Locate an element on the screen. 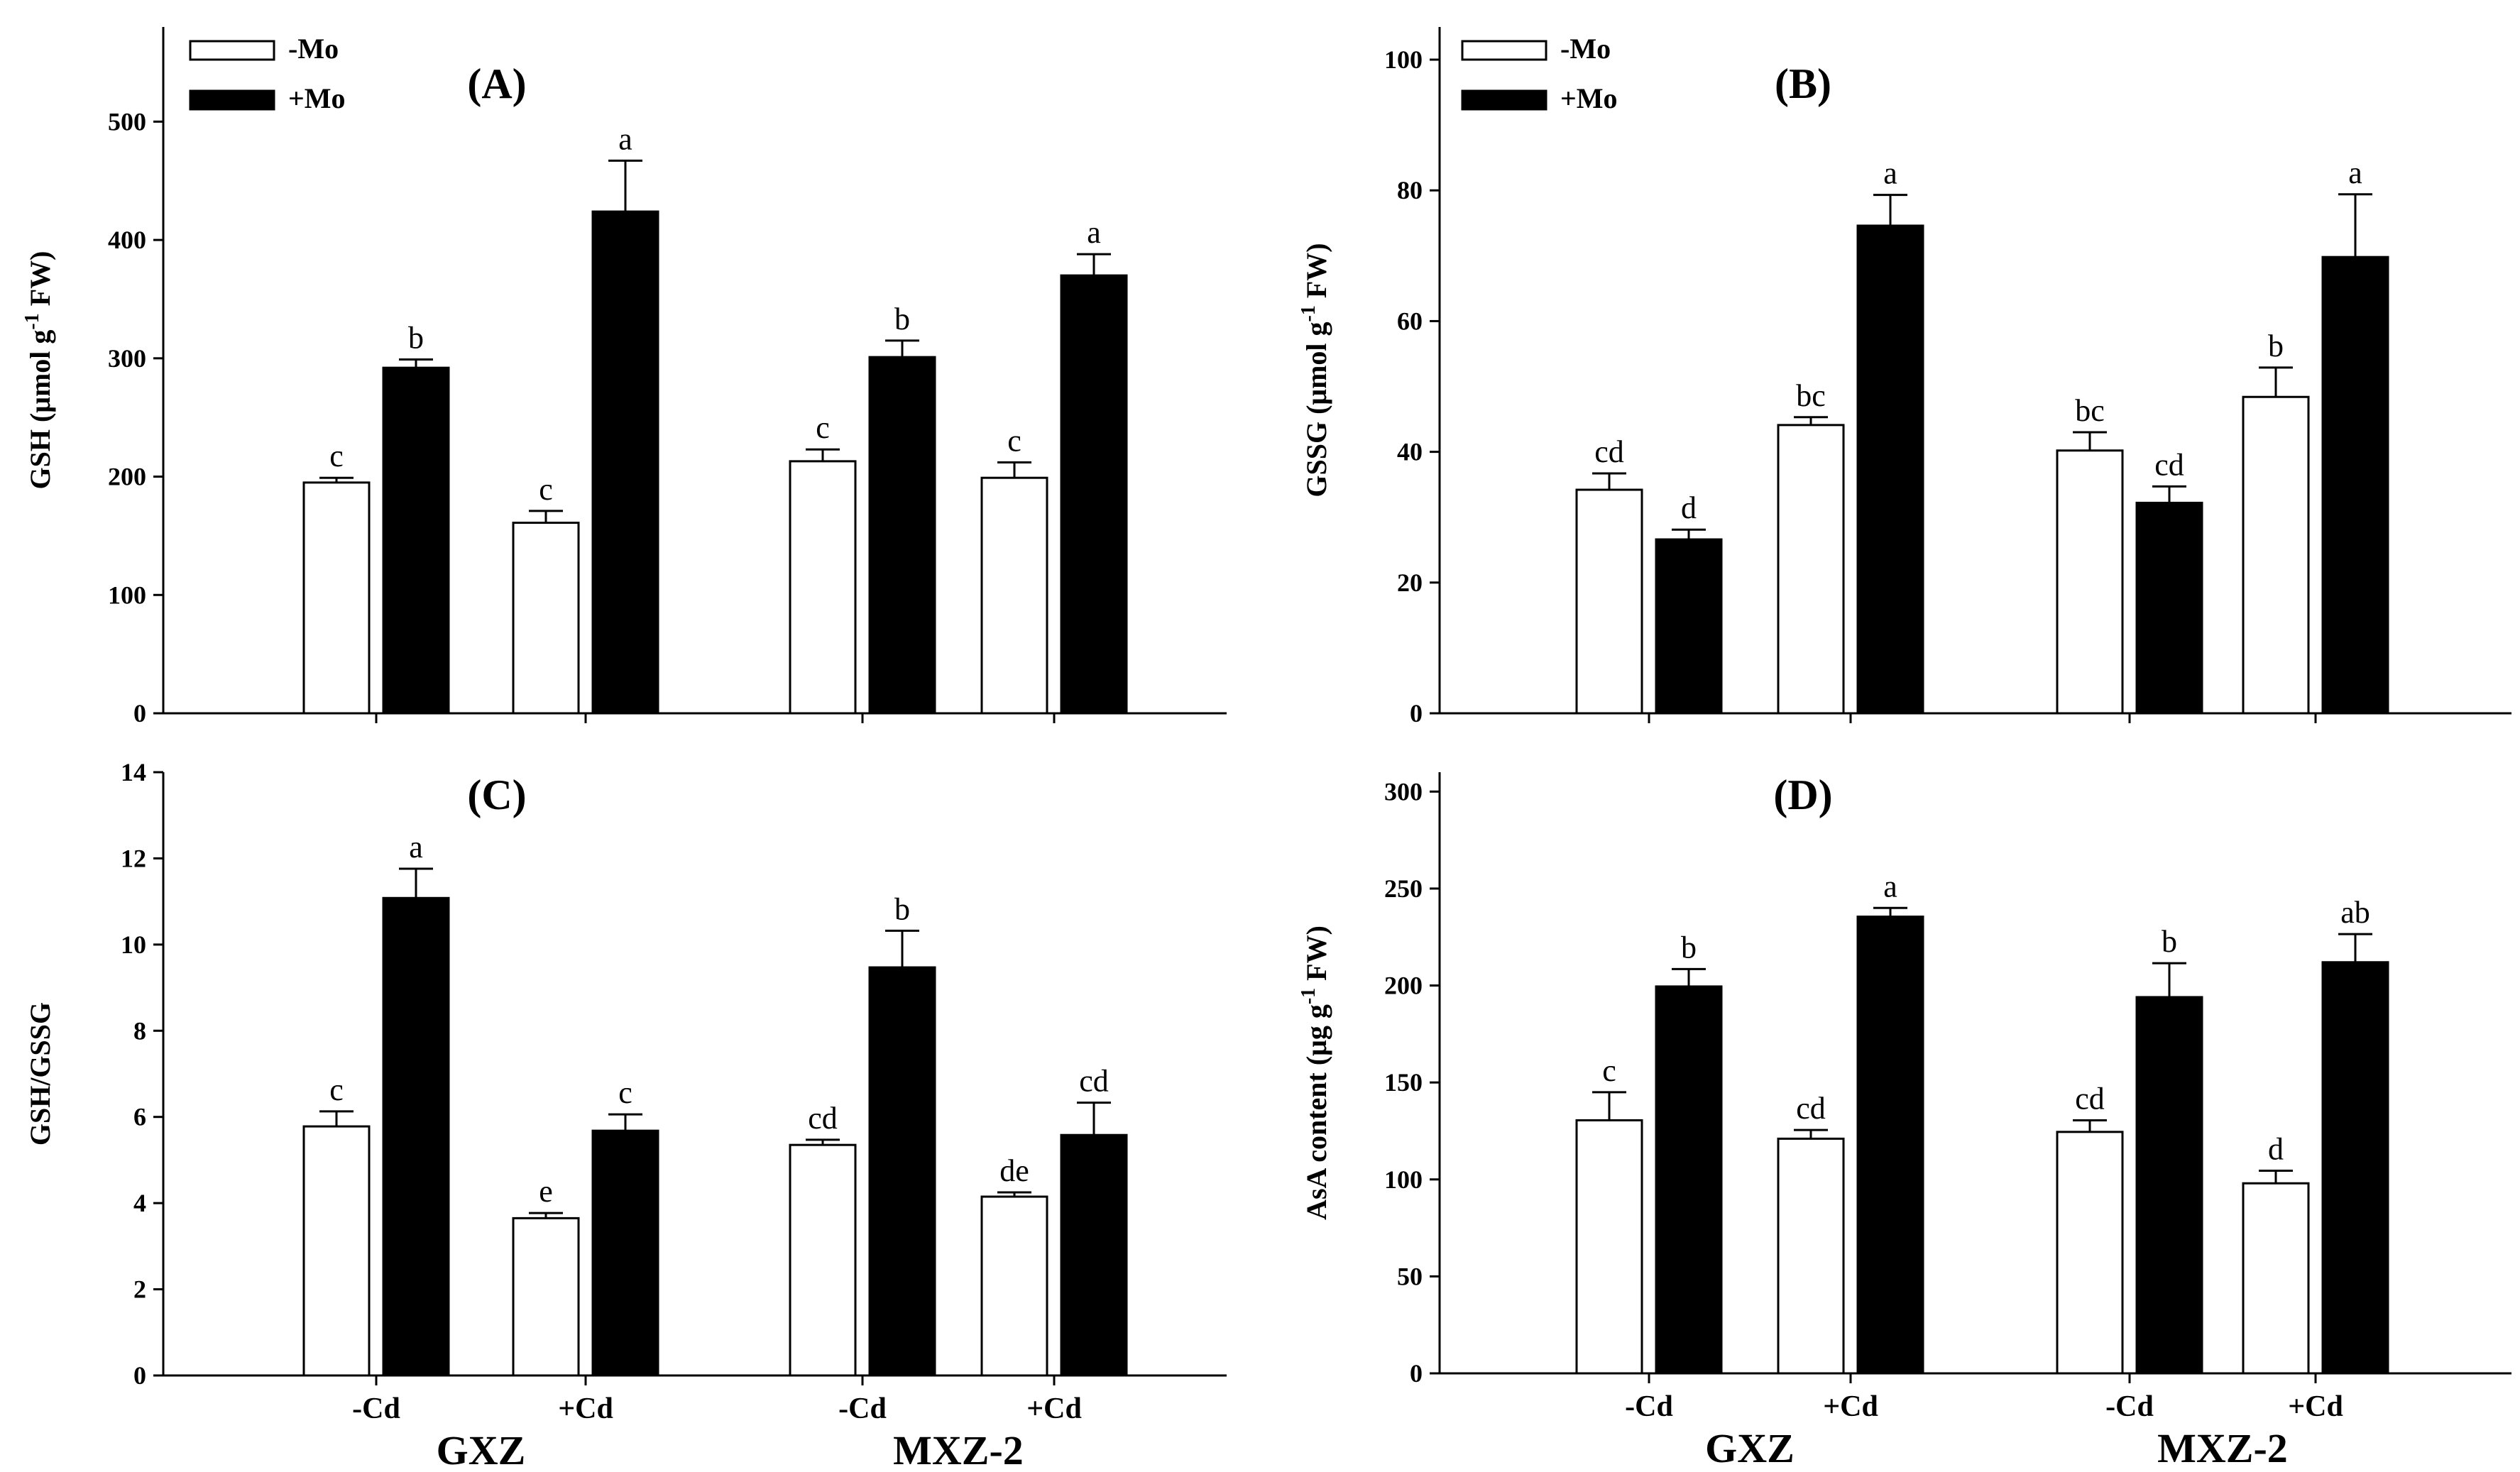 The height and width of the screenshot is (1472, 2520). legend-swatch-minus-mo is located at coordinates (232, 50).